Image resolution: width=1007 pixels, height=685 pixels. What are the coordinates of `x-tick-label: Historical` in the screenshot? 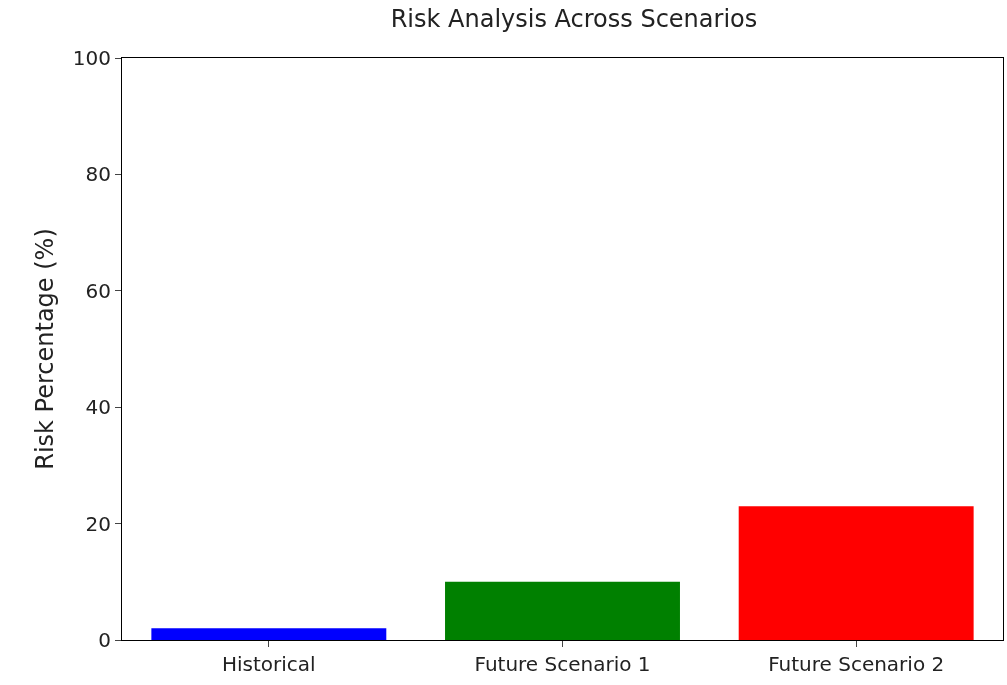 It's located at (268, 664).